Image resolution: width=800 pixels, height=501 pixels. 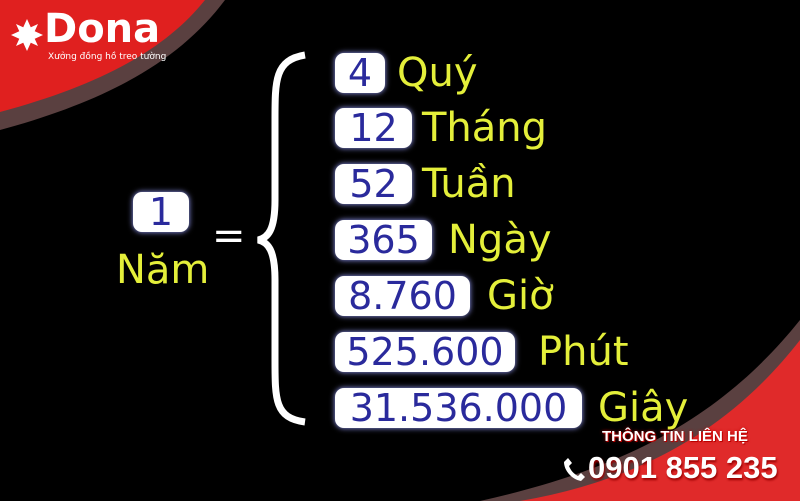 What do you see at coordinates (583, 352) in the screenshot?
I see `label-minutes: Phút` at bounding box center [583, 352].